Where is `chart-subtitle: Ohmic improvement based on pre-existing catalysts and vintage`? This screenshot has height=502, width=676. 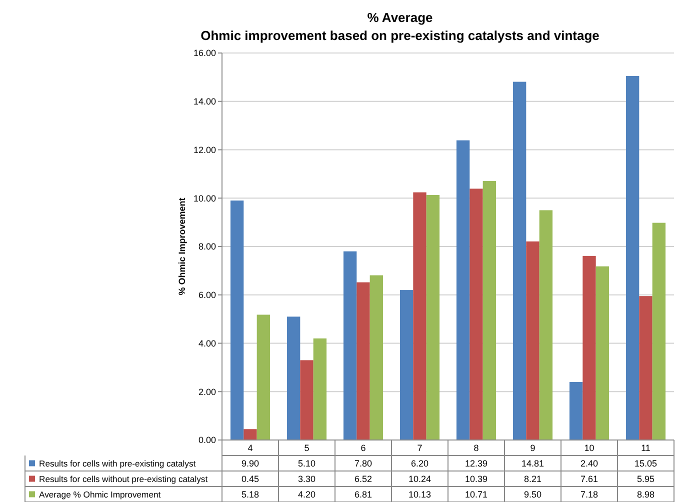
chart-subtitle: Ohmic improvement based on pre-existing catalysts and vintage is located at coordinates (400, 35).